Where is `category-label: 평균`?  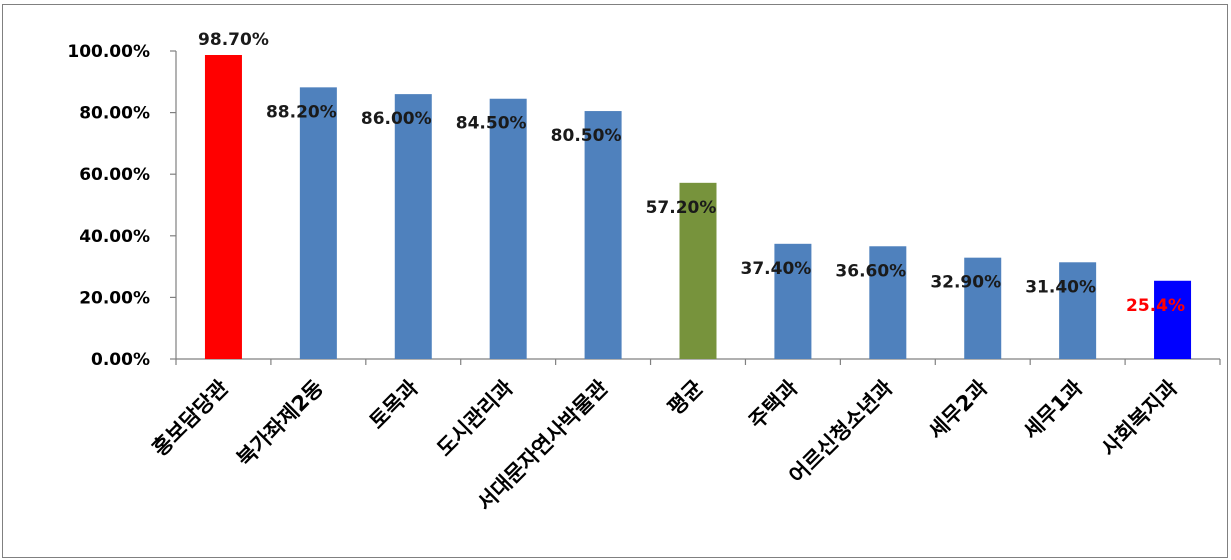 category-label: 평균 is located at coordinates (685, 398).